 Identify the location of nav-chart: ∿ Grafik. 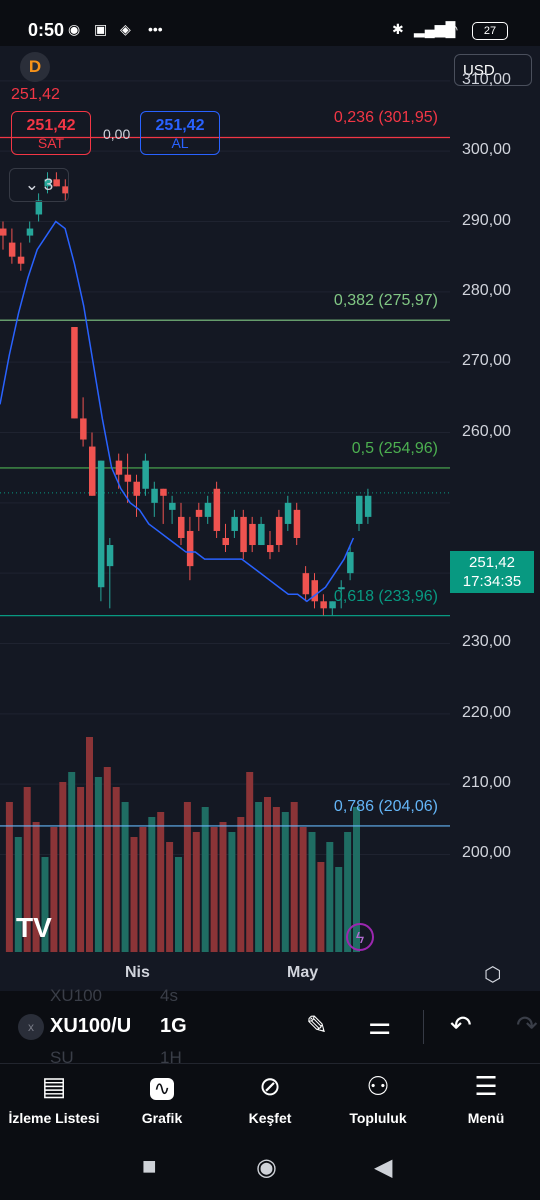
(162, 1097).